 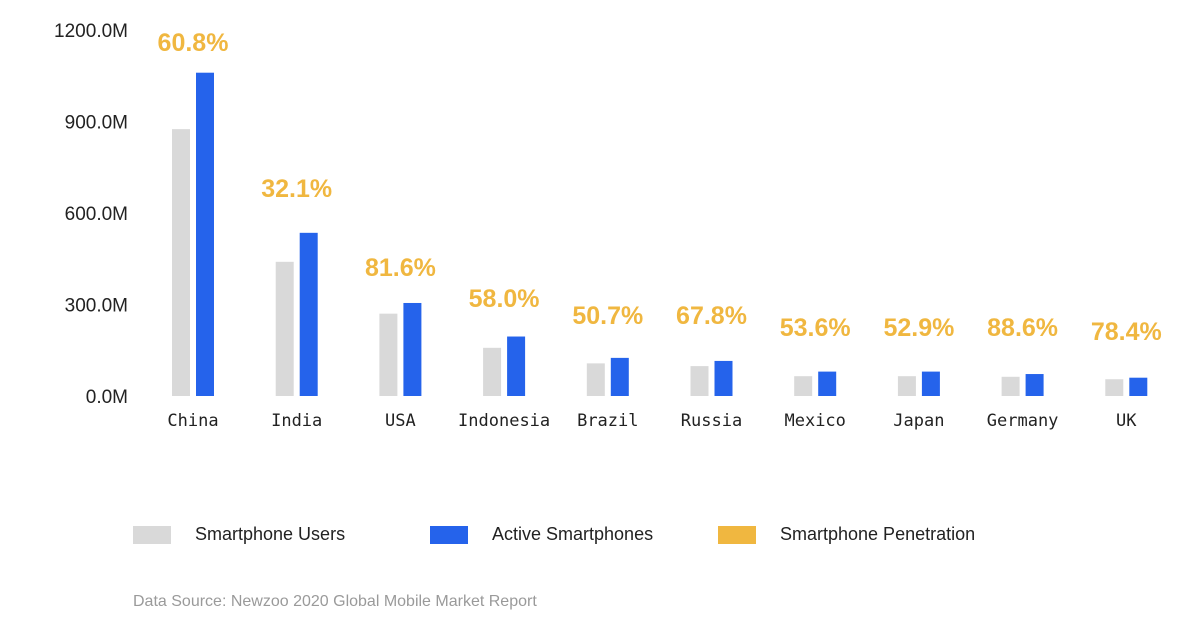 I want to click on bar-active-smartphones-uk, so click(x=1138, y=386).